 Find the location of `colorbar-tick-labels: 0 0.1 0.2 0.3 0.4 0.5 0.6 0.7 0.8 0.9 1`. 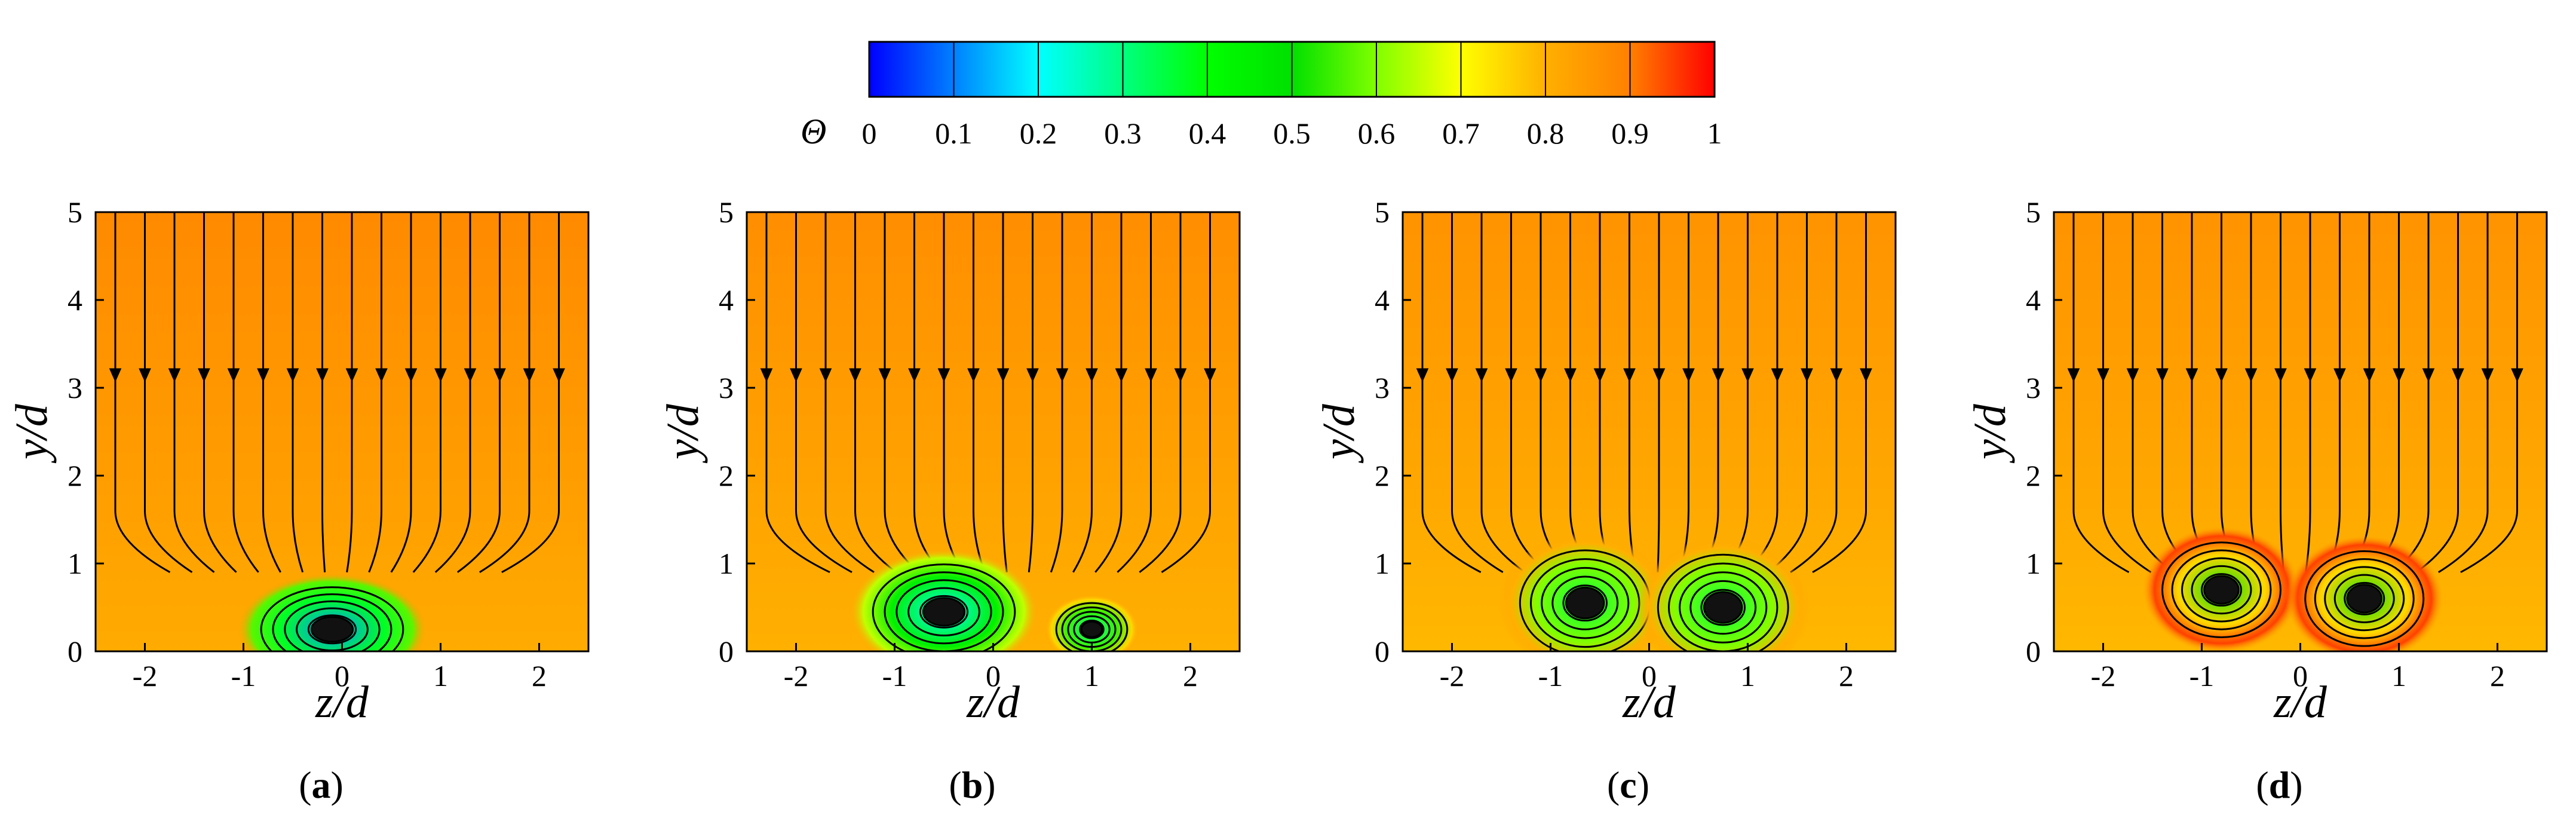

colorbar-tick-labels: 0 0.1 0.2 0.3 0.4 0.5 0.6 0.7 0.8 0.9 1 is located at coordinates (1292, 133).